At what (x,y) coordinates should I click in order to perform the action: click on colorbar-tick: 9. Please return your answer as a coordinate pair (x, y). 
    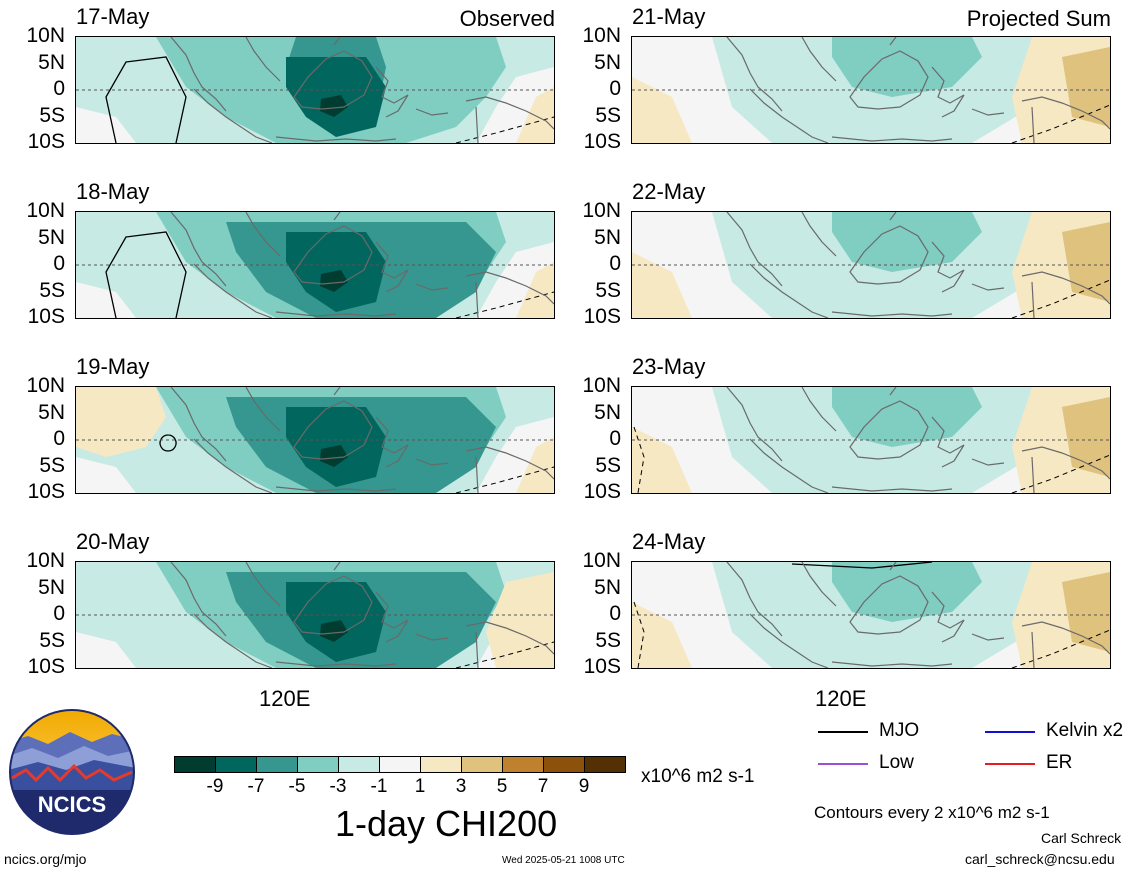
    Looking at the image, I should click on (584, 786).